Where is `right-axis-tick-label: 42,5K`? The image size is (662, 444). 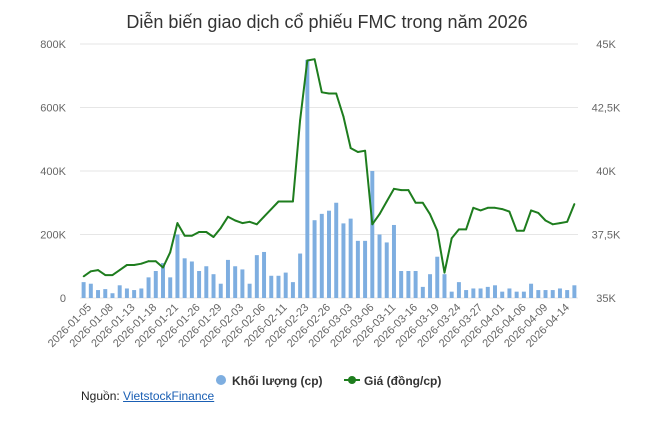 right-axis-tick-label: 42,5K is located at coordinates (606, 109).